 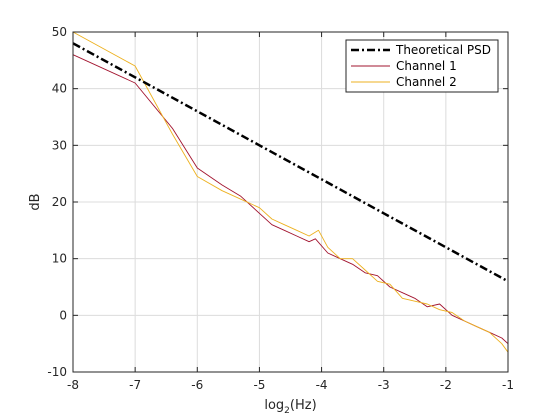 What do you see at coordinates (59, 32) in the screenshot?
I see `y-tick-label: 50` at bounding box center [59, 32].